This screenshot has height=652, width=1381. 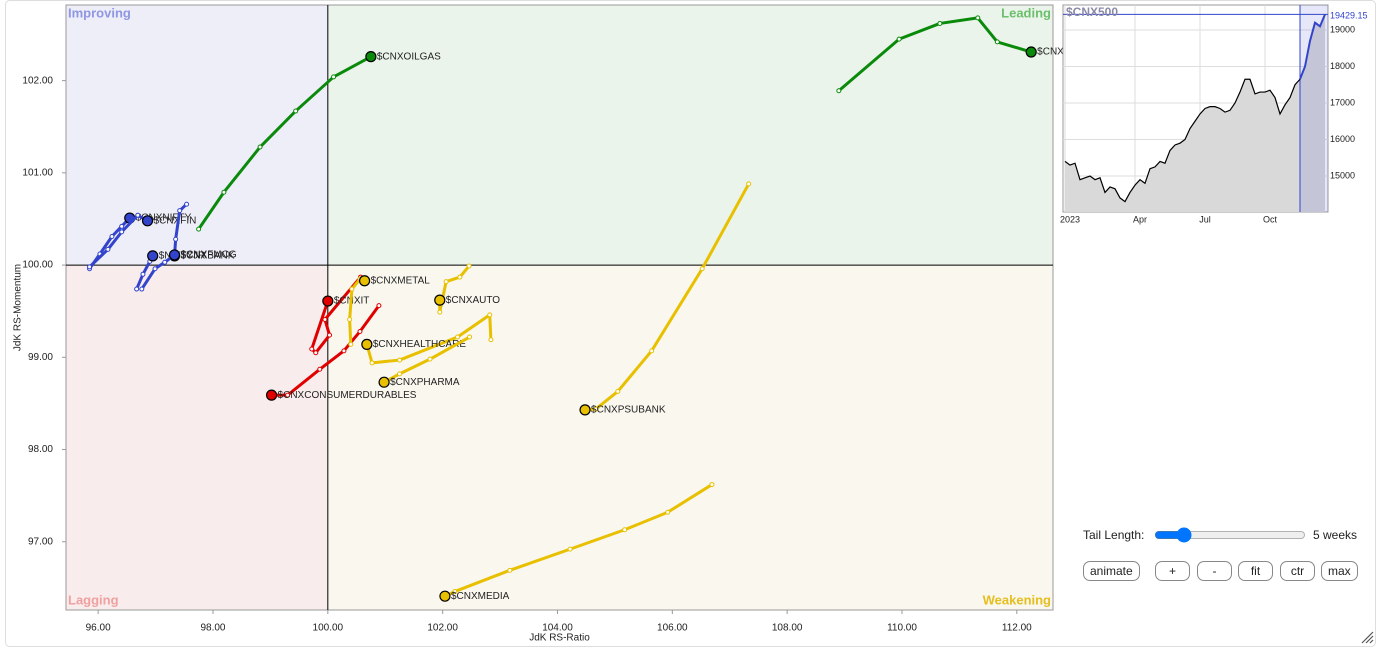 What do you see at coordinates (1230, 535) in the screenshot?
I see `tail-length-slider` at bounding box center [1230, 535].